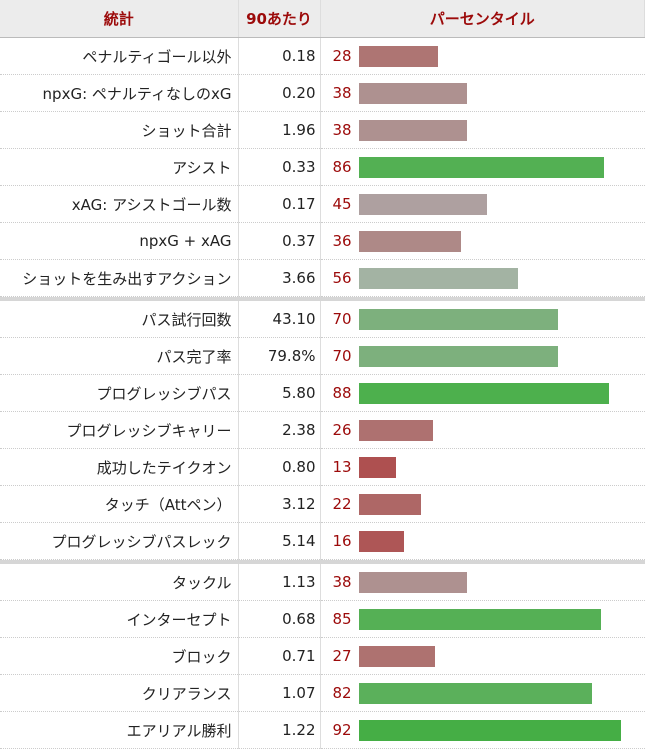 The width and height of the screenshot is (645, 749). Describe the element at coordinates (342, 730) in the screenshot. I see `percentile-value: 92` at that location.